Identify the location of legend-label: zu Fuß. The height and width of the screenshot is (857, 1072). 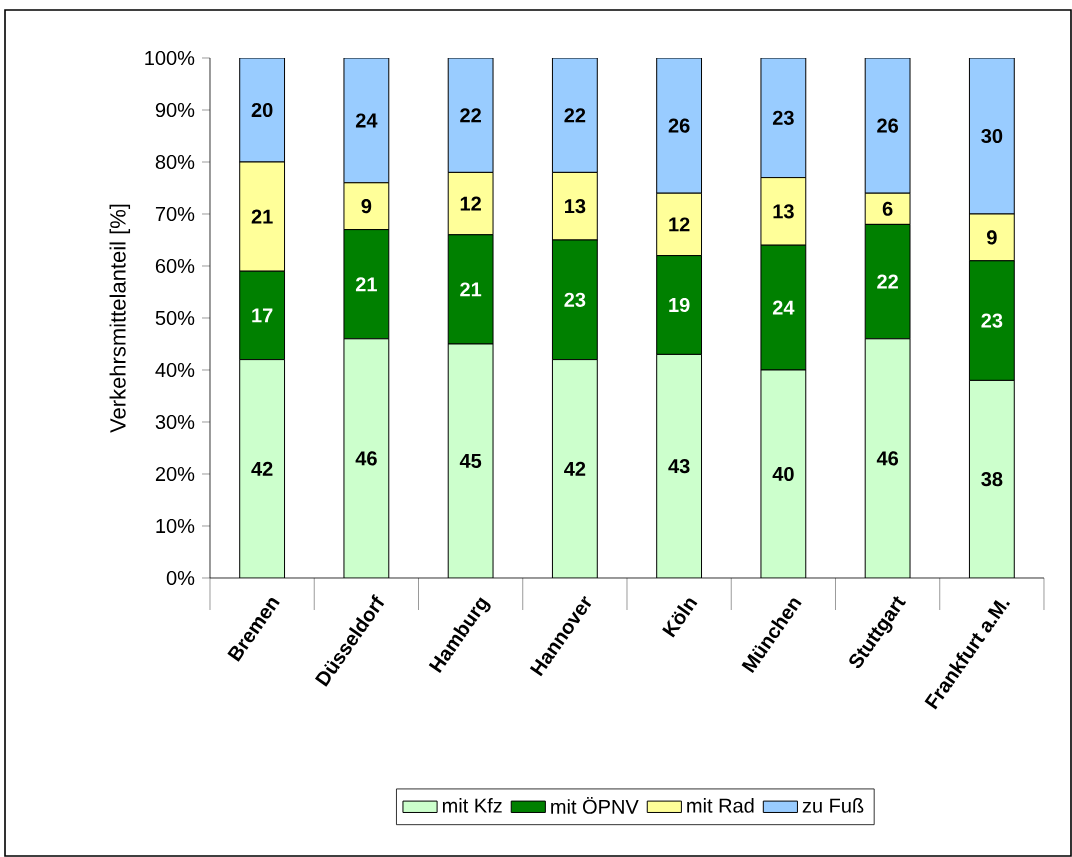
(833, 805).